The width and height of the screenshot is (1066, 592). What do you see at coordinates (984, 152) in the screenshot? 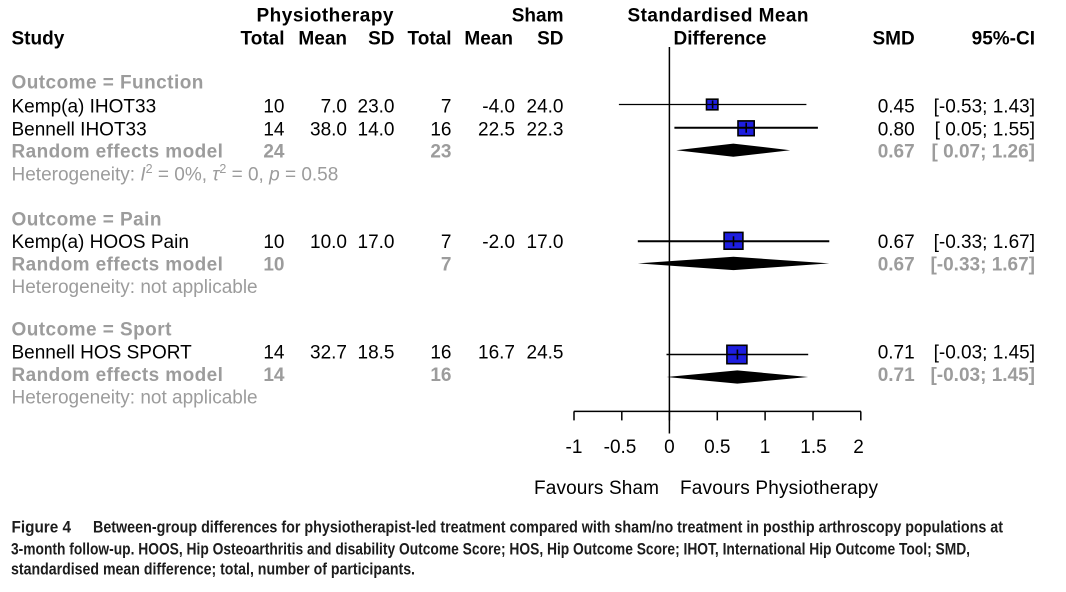
I see `svg-text: [ 0.07; 1.26]` at bounding box center [984, 152].